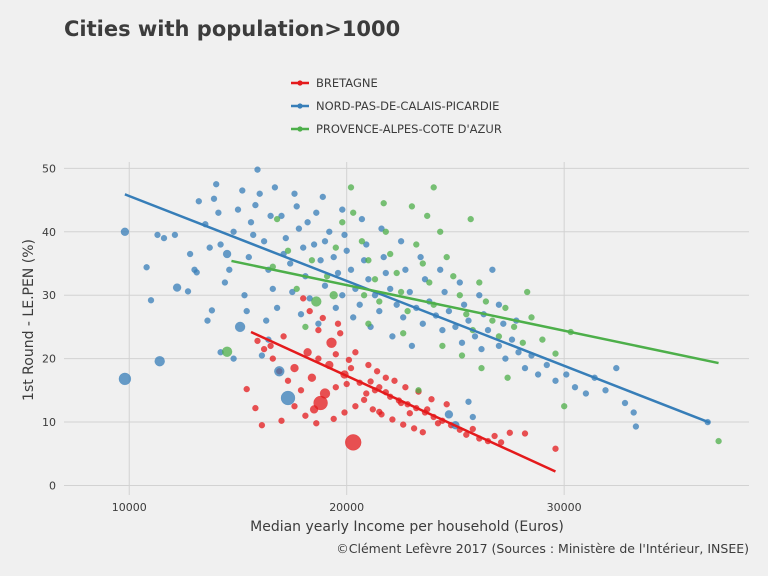 The image size is (768, 576). What do you see at coordinates (401, 373) in the screenshot?
I see `series-points` at bounding box center [401, 373].